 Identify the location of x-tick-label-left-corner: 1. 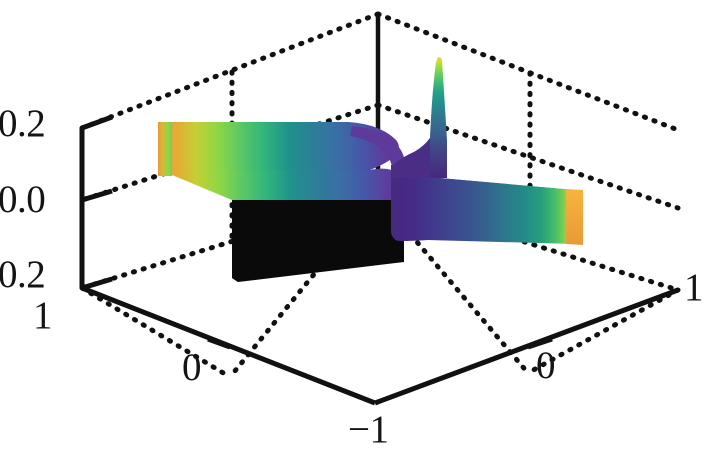
(43, 315).